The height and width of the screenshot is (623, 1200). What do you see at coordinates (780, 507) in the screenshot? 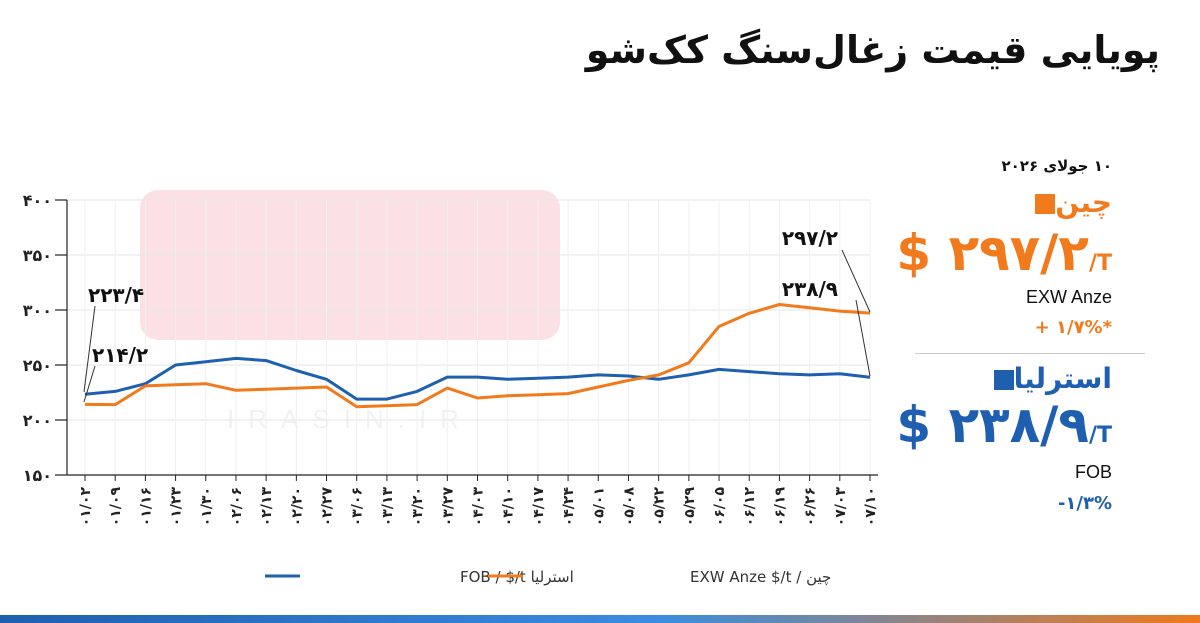
I see `x-tick-label: ۰۶/۱۹` at bounding box center [780, 507].